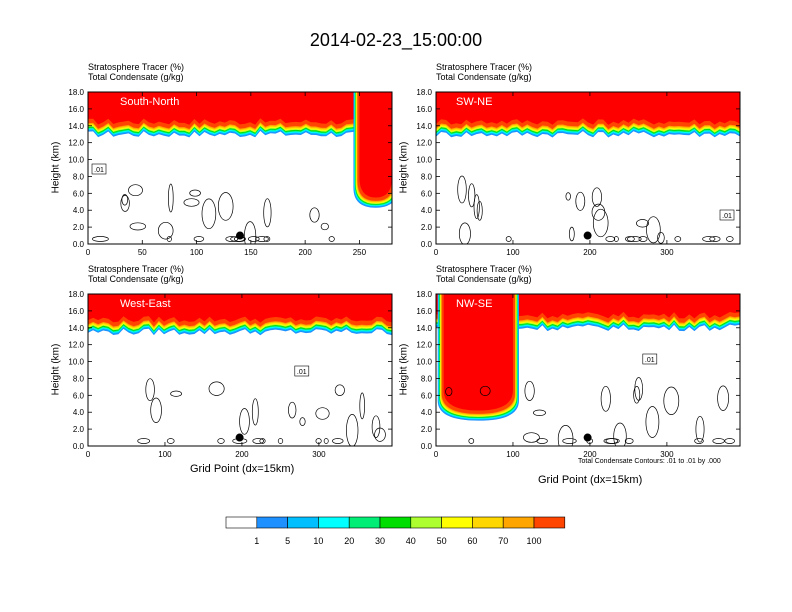 The height and width of the screenshot is (612, 792). Describe the element at coordinates (318, 541) in the screenshot. I see `colorbar-label: 10` at that location.